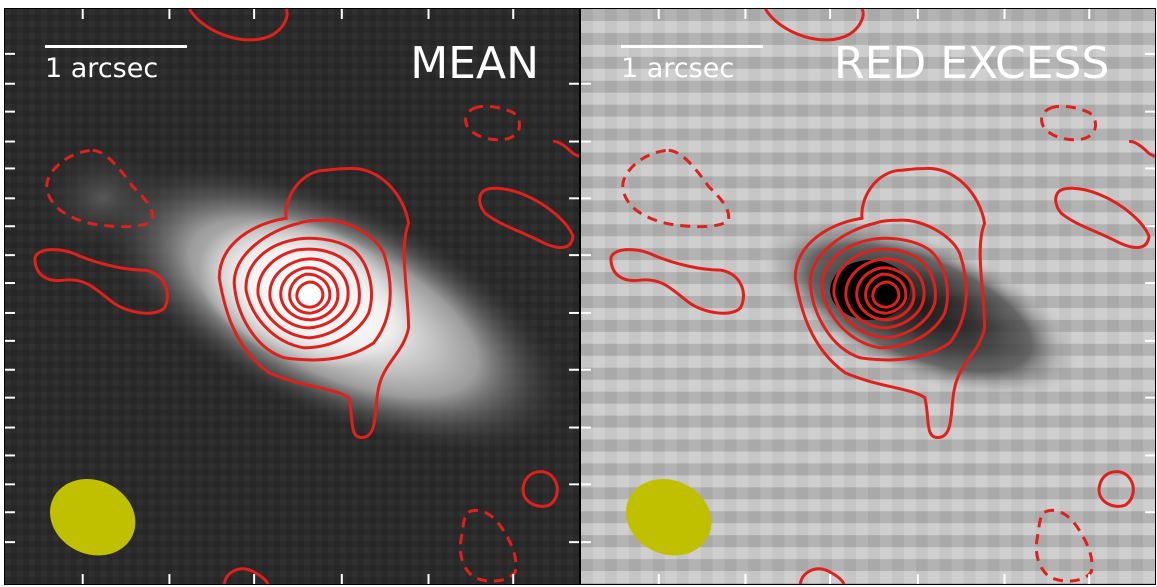  I want to click on panel-title: MEAN, so click(474, 63).